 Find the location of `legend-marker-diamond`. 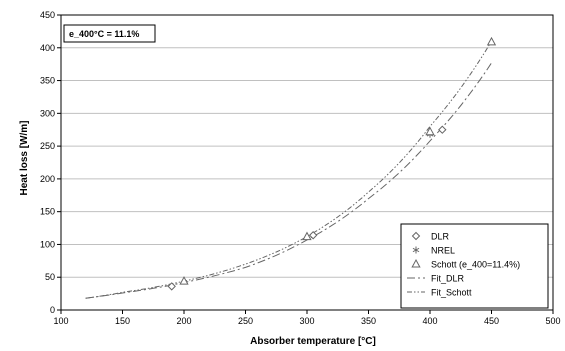

legend-marker-diamond is located at coordinates (416, 236).